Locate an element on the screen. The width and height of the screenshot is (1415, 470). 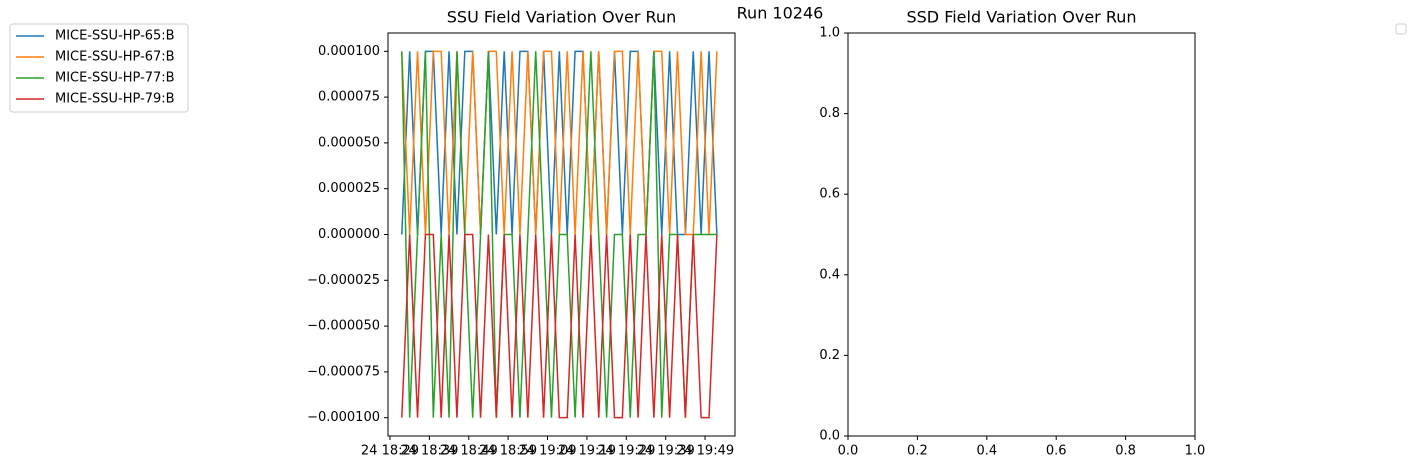
y-tick-label: −0.000100 is located at coordinates (343, 417).